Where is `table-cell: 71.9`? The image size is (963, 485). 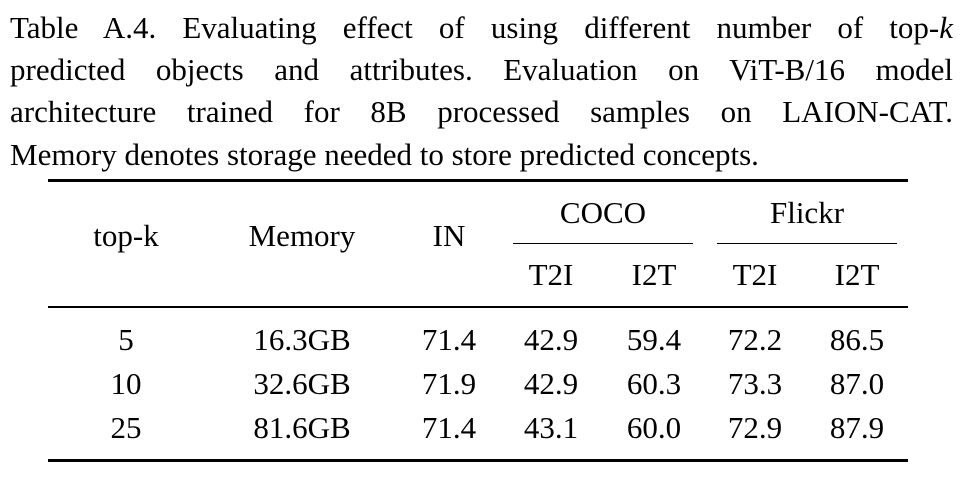 table-cell: 71.9 is located at coordinates (449, 383).